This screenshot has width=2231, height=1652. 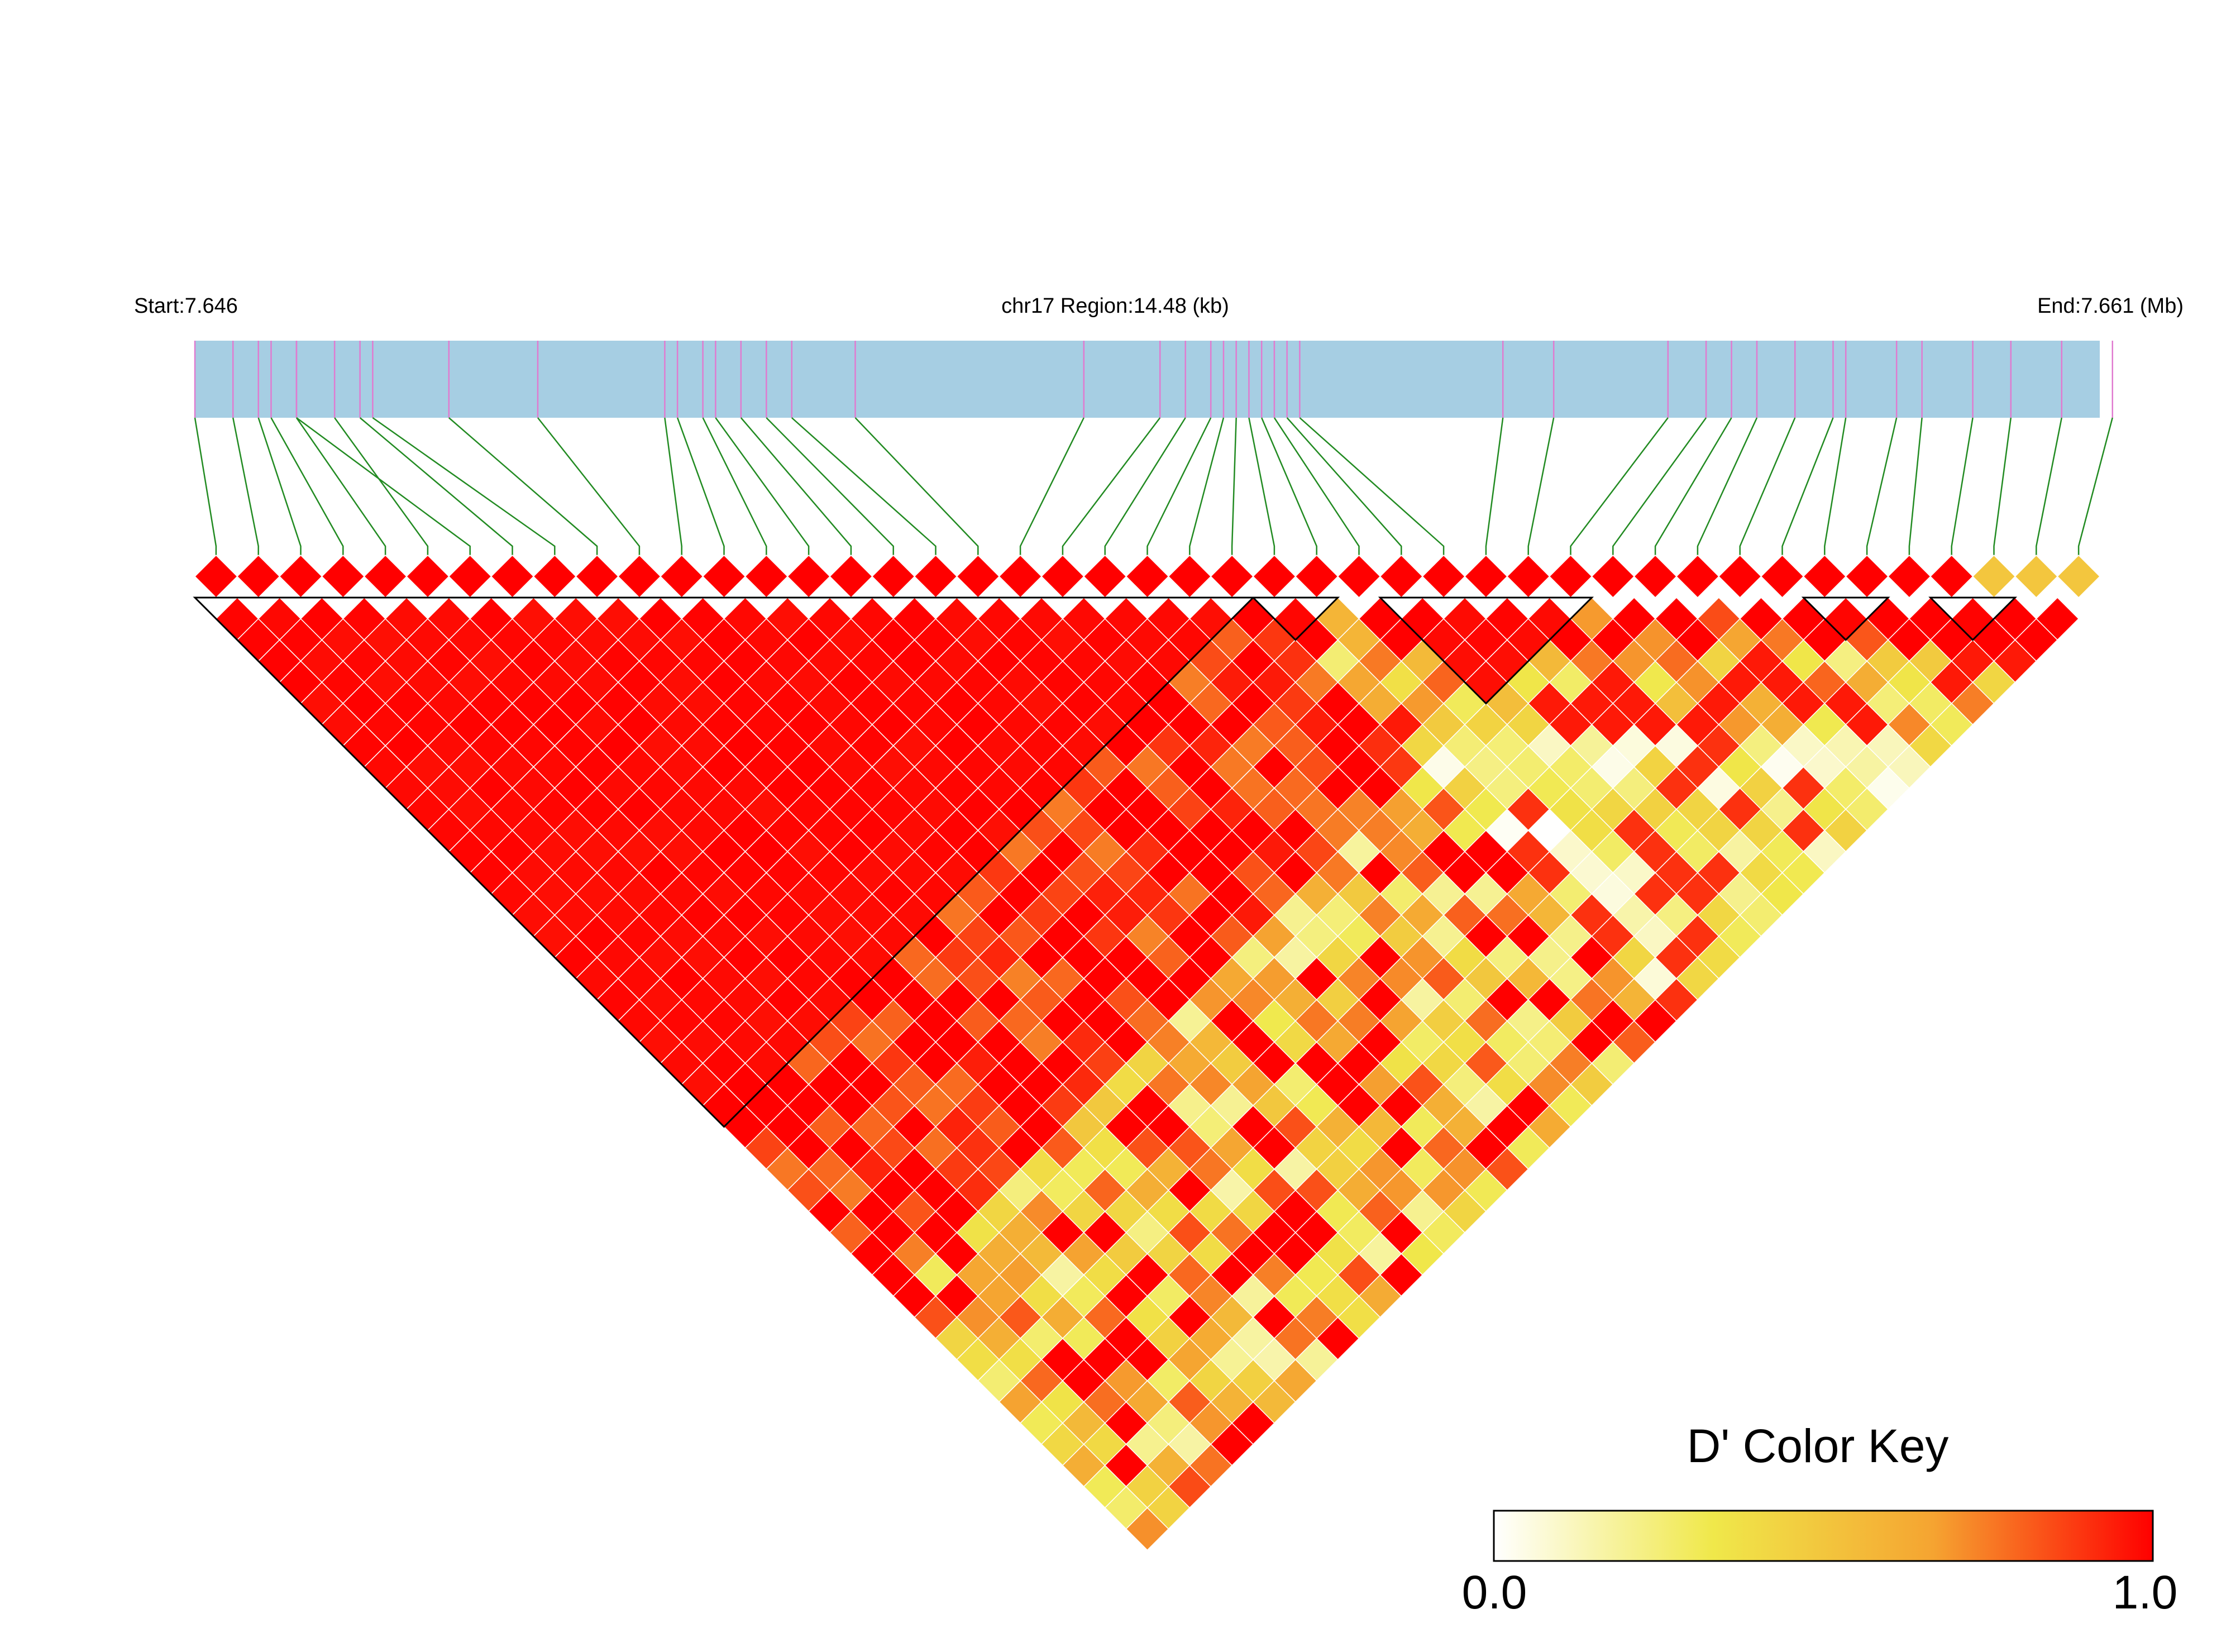 What do you see at coordinates (1115, 306) in the screenshot?
I see `region-center-label: chr17 Region:14.48 (kb)` at bounding box center [1115, 306].